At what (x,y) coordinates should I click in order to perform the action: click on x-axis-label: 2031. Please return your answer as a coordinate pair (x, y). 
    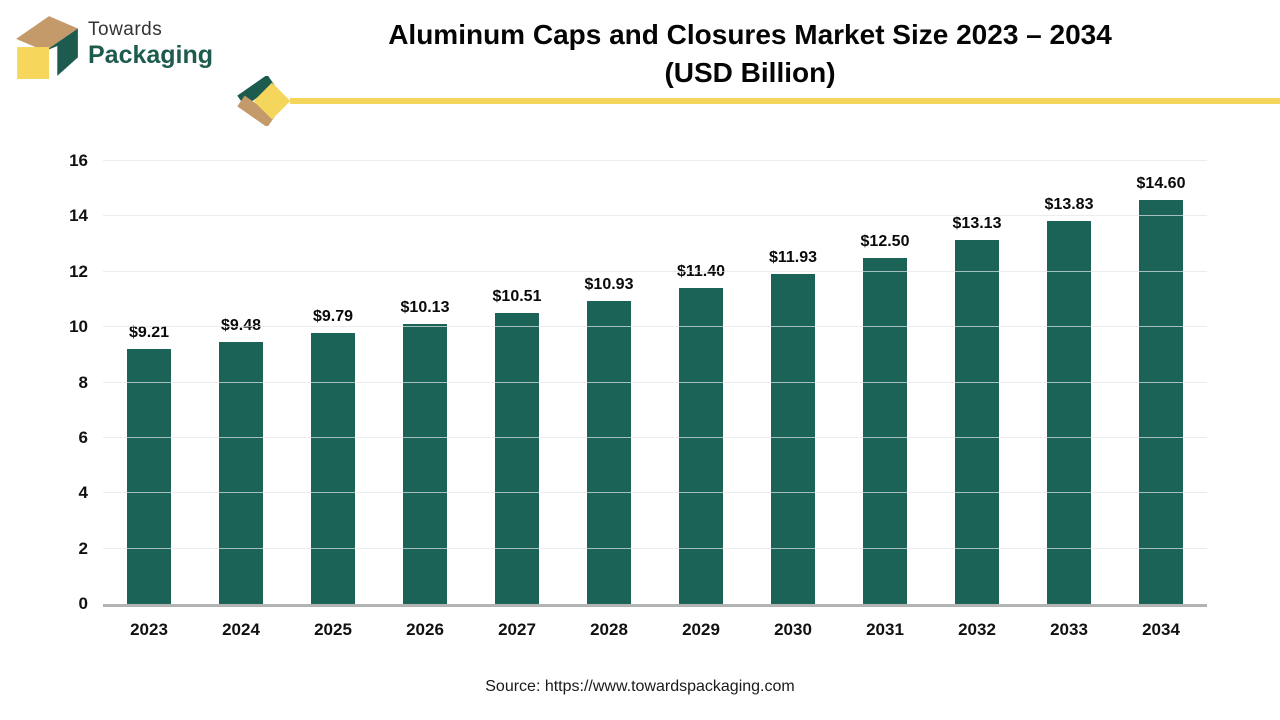
    Looking at the image, I should click on (885, 629).